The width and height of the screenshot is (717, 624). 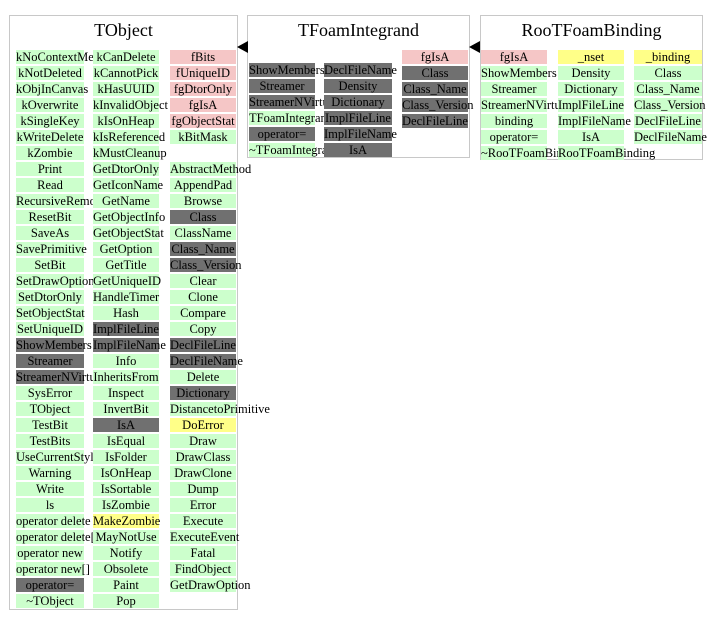 What do you see at coordinates (282, 134) in the screenshot?
I see `member-cell: operator=` at bounding box center [282, 134].